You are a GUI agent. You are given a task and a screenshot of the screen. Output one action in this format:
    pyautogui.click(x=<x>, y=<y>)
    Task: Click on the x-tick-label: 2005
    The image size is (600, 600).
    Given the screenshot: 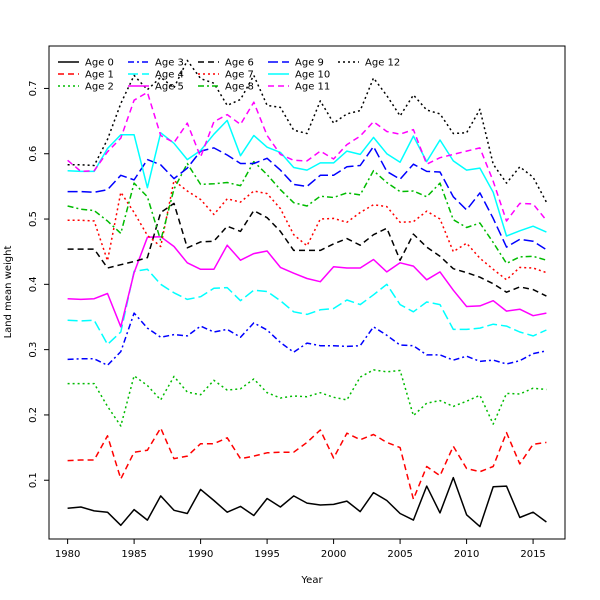 What is the action you would take?
    pyautogui.click(x=399, y=554)
    